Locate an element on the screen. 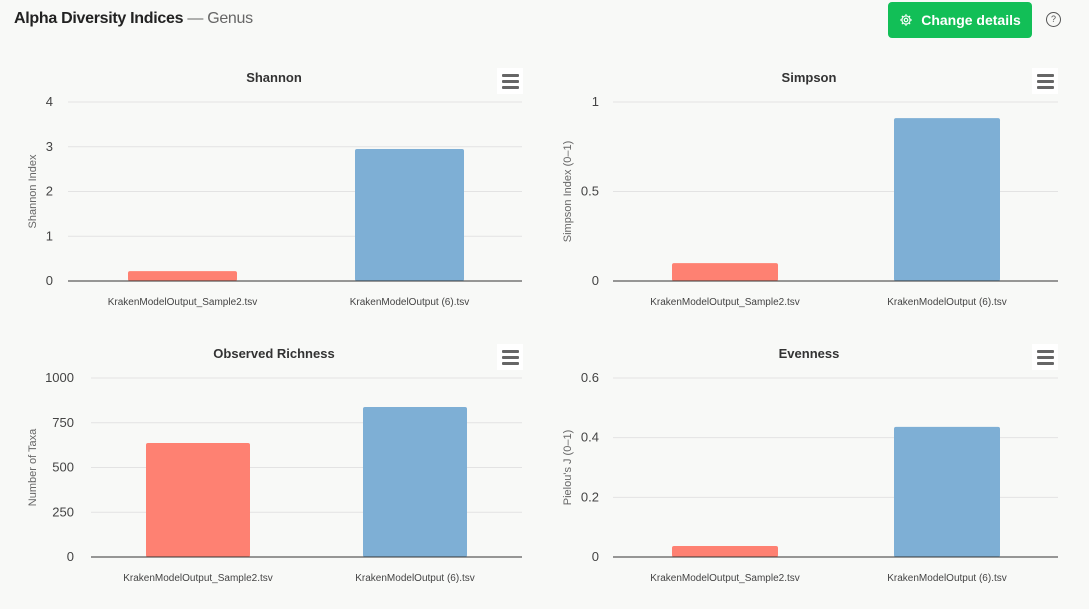 The width and height of the screenshot is (1089, 609). y-tick-label: 4 is located at coordinates (49, 101).